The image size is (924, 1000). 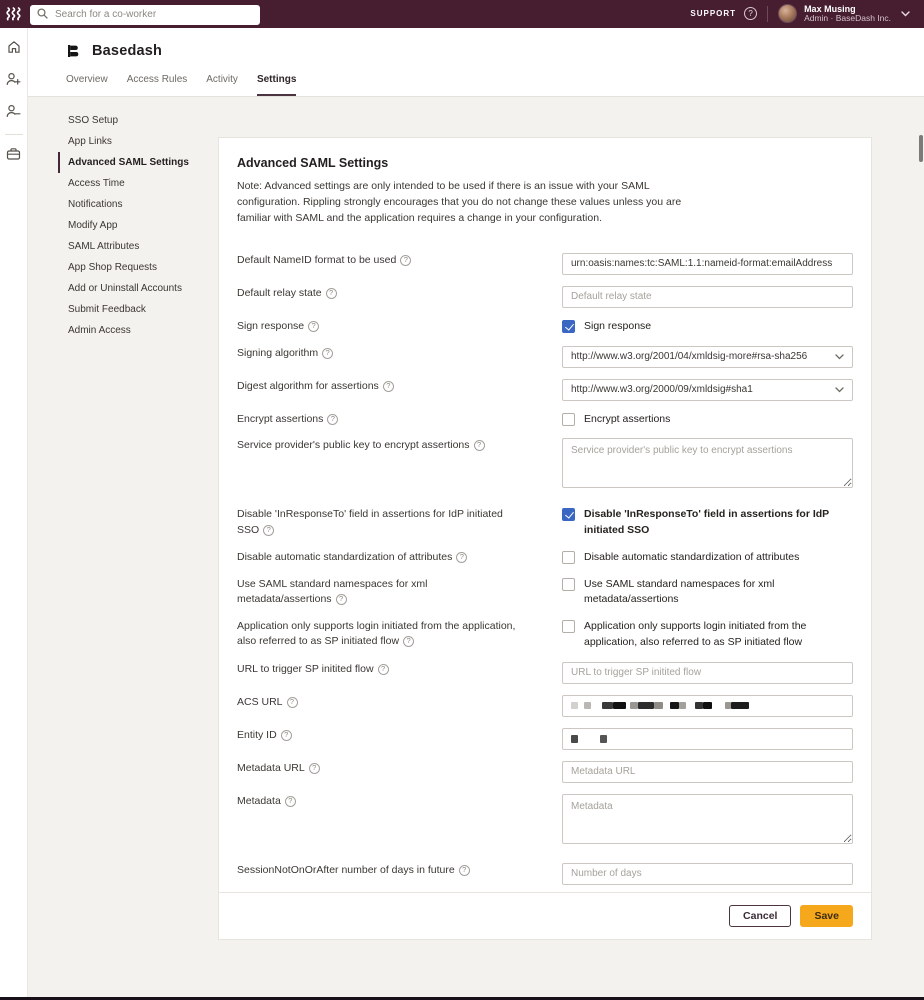 I want to click on remove-user-icon, so click(x=14, y=111).